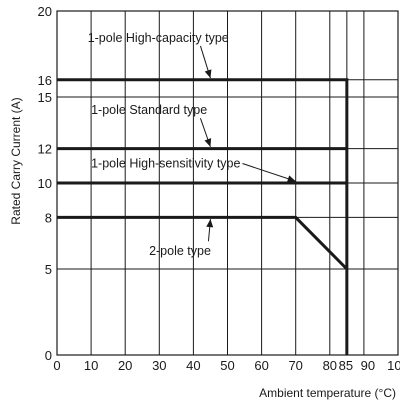  What do you see at coordinates (193, 365) in the screenshot?
I see `x-tick-label-40: 40` at bounding box center [193, 365].